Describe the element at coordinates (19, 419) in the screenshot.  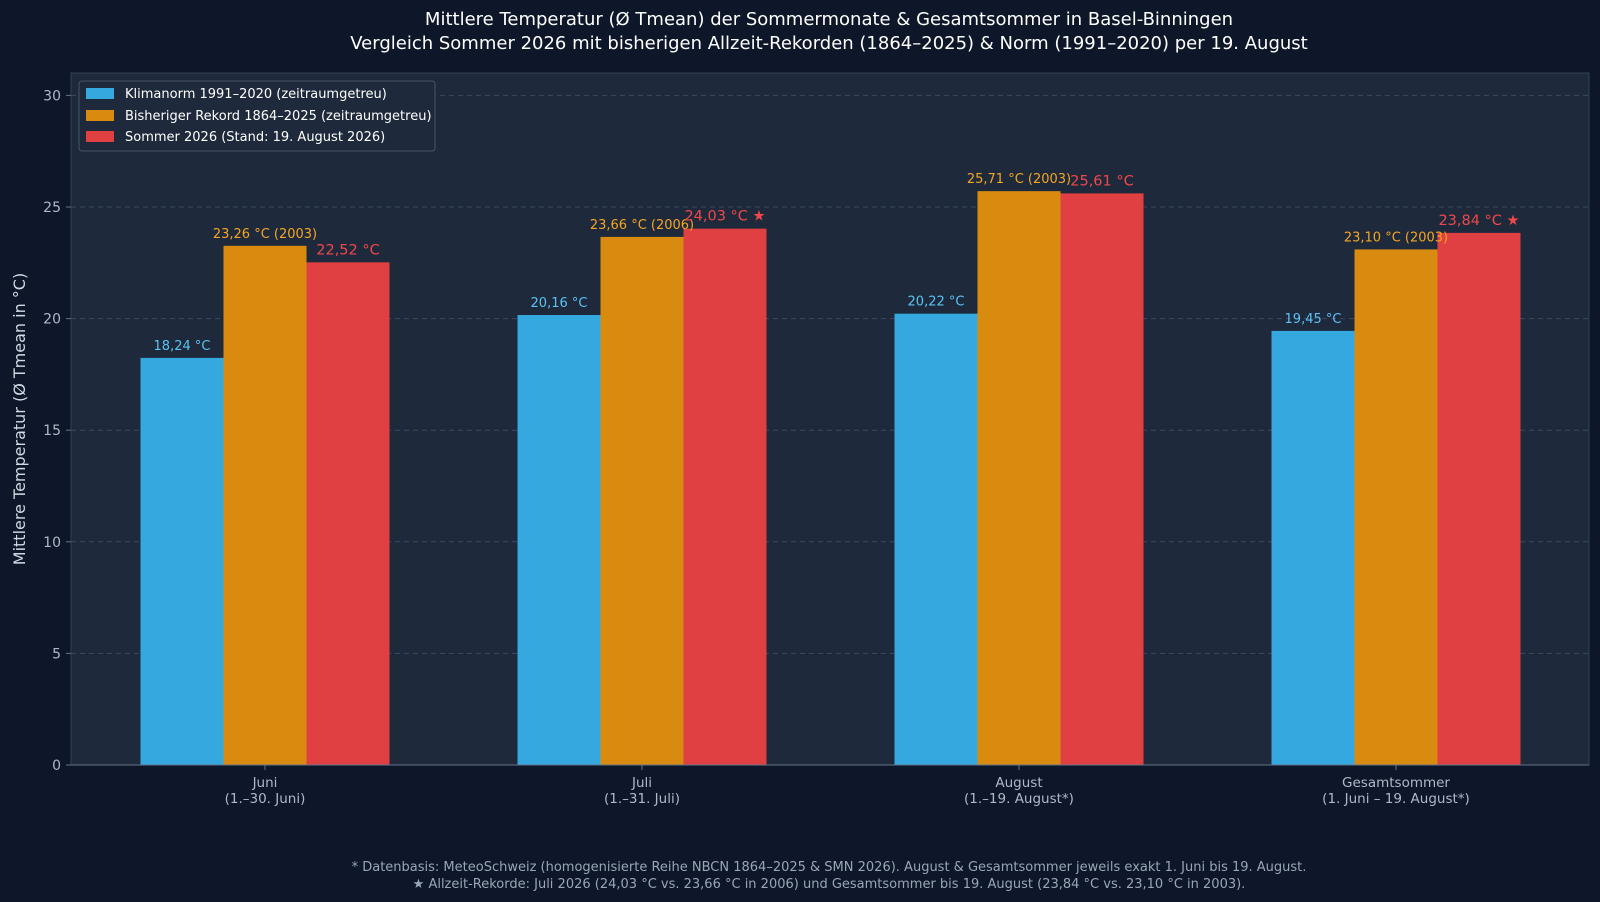
I see `y-axis-label: Mittlere Temperatur (Ø Tmean in °C)` at that location.